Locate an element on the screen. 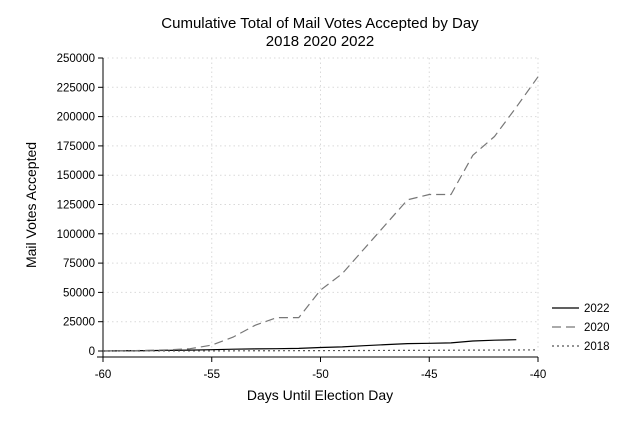  legend-label-2022: 2022 is located at coordinates (597, 309).